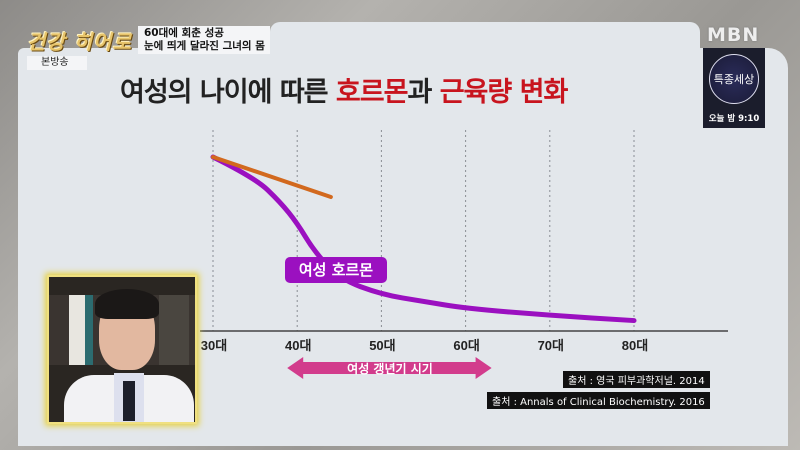 Image resolution: width=800 pixels, height=450 pixels. What do you see at coordinates (228, 92) in the screenshot?
I see `title-part-1: 여성의 나이에 따른` at bounding box center [228, 92].